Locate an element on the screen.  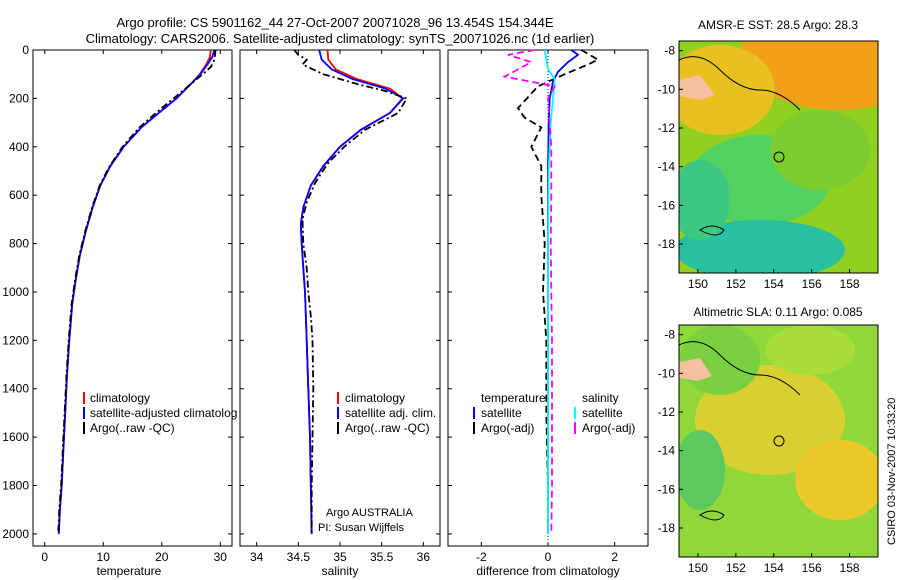
salinity-lines is located at coordinates (351, 291).